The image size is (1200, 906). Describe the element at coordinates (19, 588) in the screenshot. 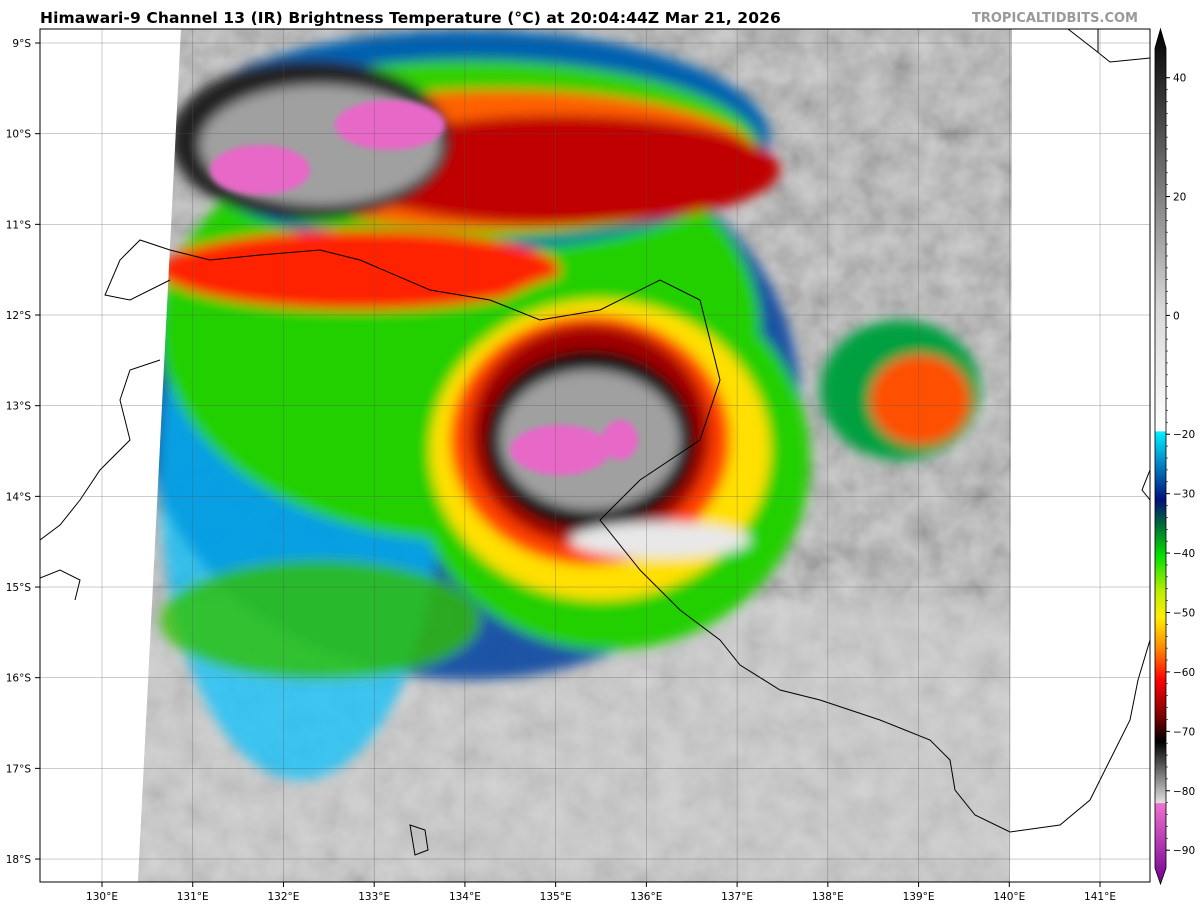

I see `lat-label: 15°S` at that location.